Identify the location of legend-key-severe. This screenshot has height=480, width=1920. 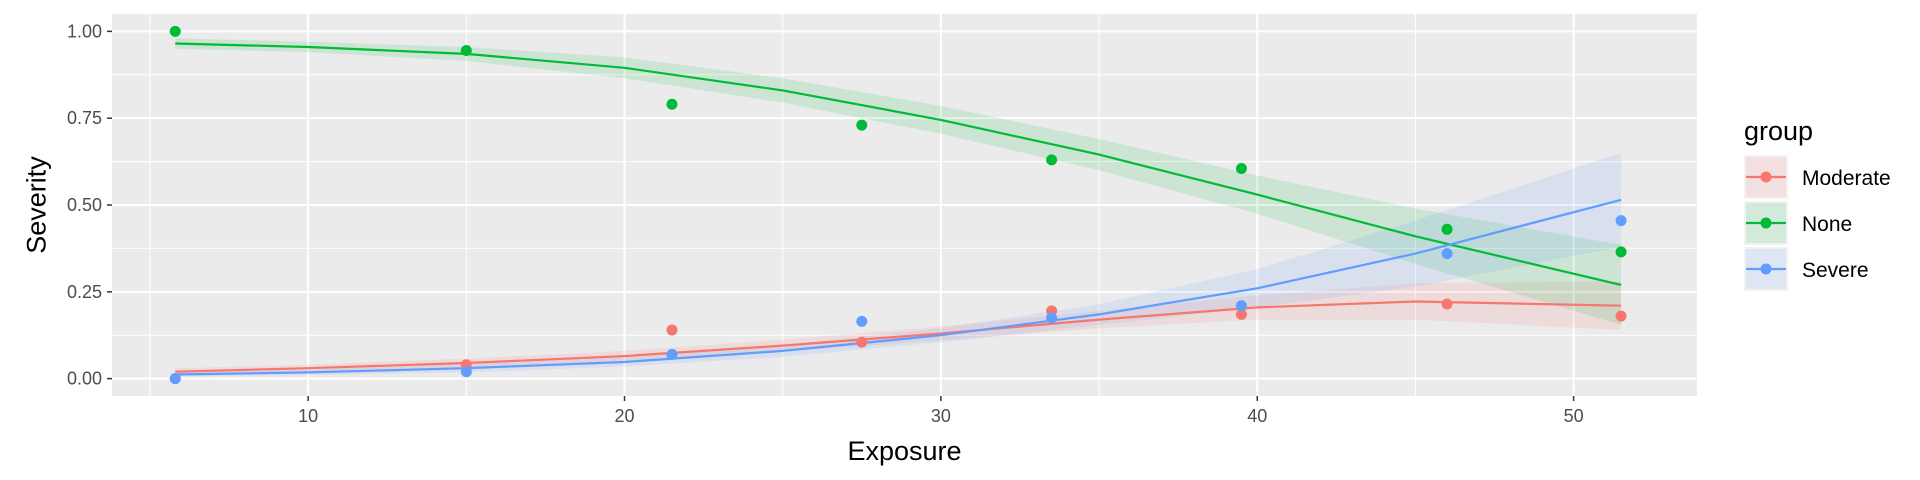
(1766, 269).